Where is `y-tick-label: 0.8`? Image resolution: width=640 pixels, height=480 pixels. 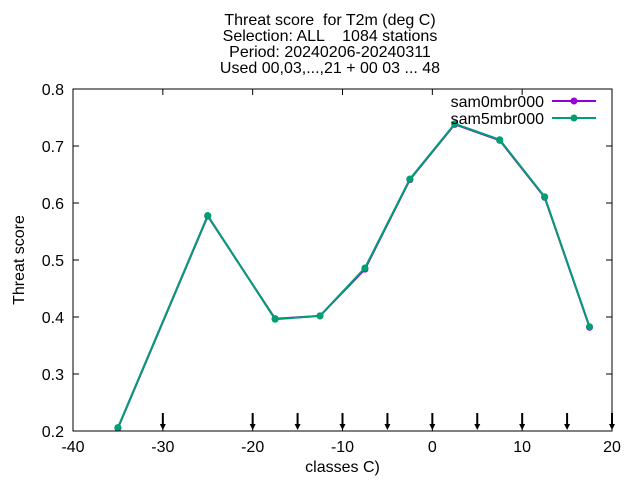
y-tick-label: 0.8 is located at coordinates (53, 90).